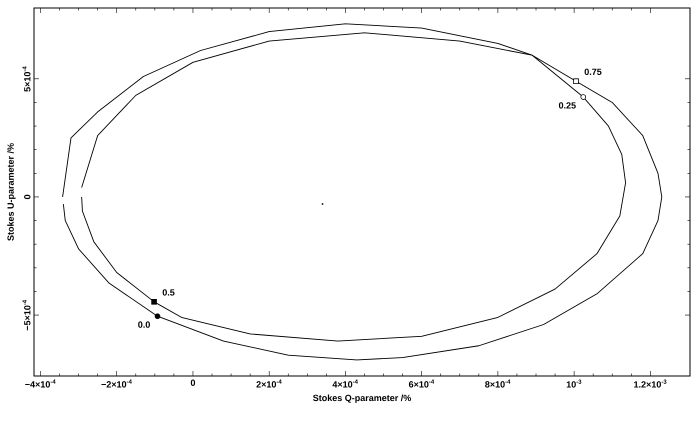 The image size is (698, 422). Describe the element at coordinates (497, 384) in the screenshot. I see `x-tick-label: 8×10$^{-4}$` at that location.